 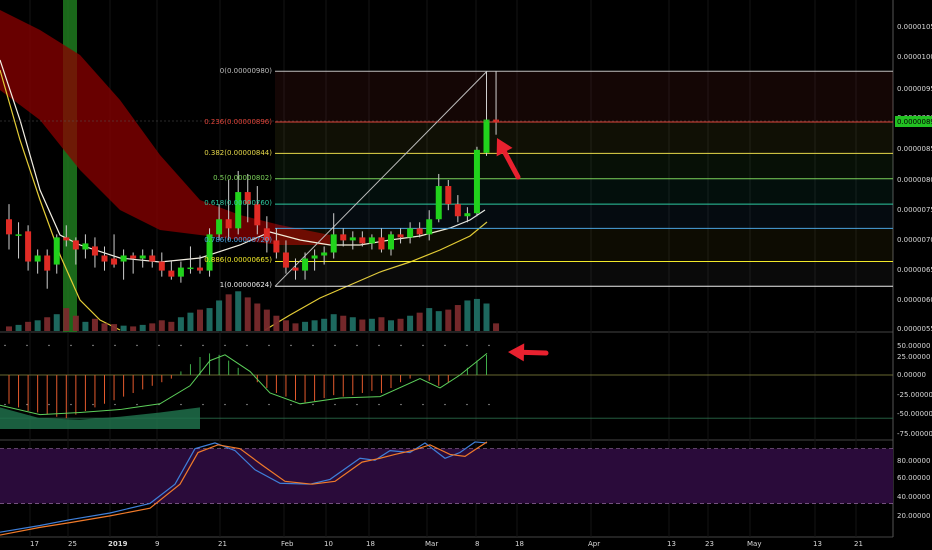 I want to click on macd-tick: 50.00000, so click(x=913, y=346).